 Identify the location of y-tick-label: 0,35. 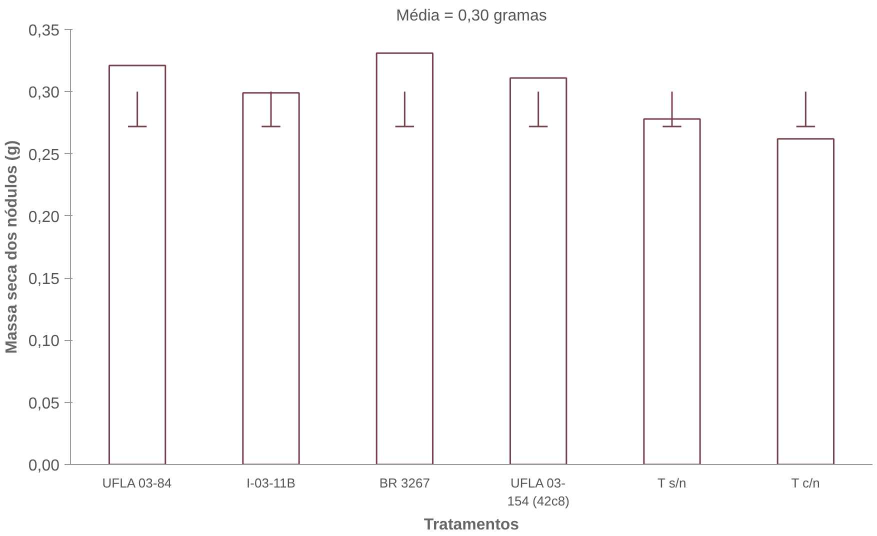
(44, 31).